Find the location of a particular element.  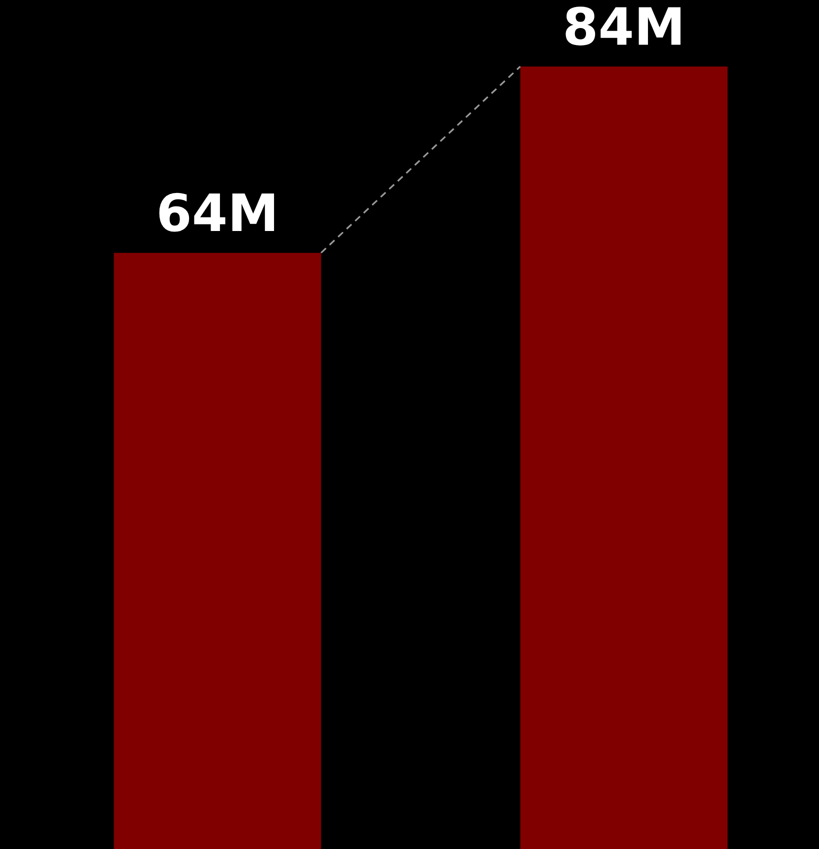

data-label: 84M is located at coordinates (623, 26).